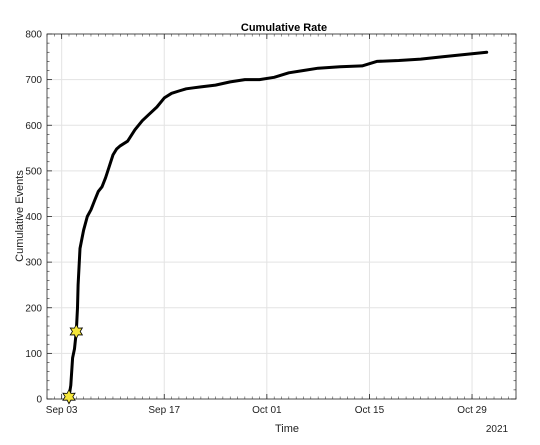 The image size is (540, 445). What do you see at coordinates (33, 308) in the screenshot?
I see `y-tick-label: 200` at bounding box center [33, 308].